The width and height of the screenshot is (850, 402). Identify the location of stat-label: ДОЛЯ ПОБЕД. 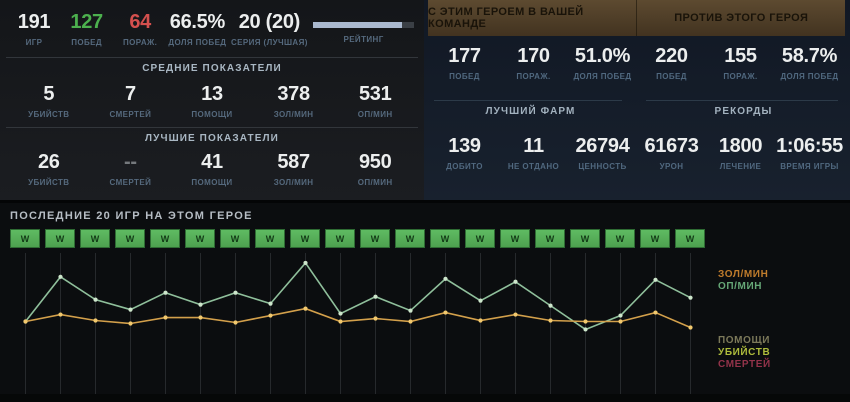
(197, 42).